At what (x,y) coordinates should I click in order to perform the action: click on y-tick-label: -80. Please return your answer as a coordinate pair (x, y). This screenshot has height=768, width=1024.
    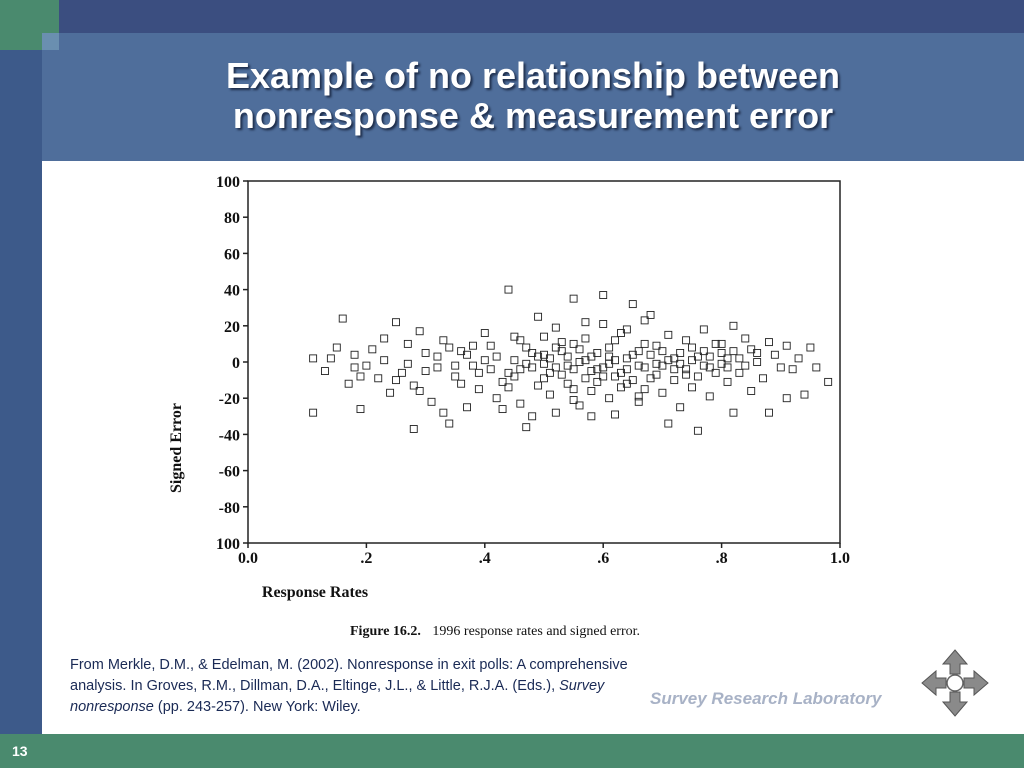
    Looking at the image, I should click on (229, 508).